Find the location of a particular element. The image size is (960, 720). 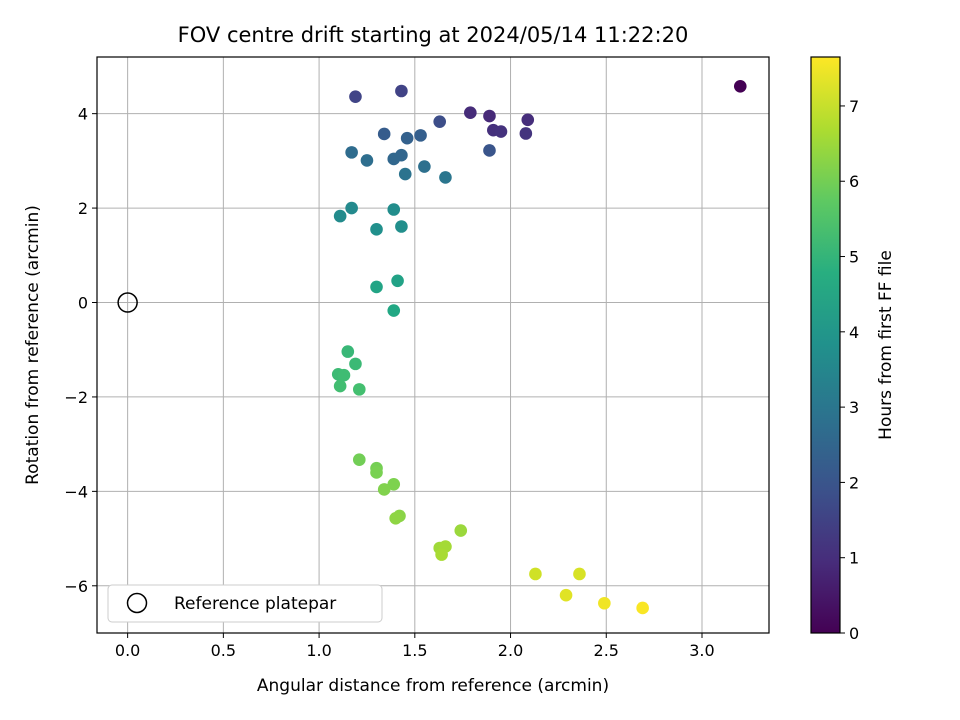

x-axis-ticks: 0.0 0.5 1.0 1.5 2.0 2.5 3.0 is located at coordinates (415, 646).